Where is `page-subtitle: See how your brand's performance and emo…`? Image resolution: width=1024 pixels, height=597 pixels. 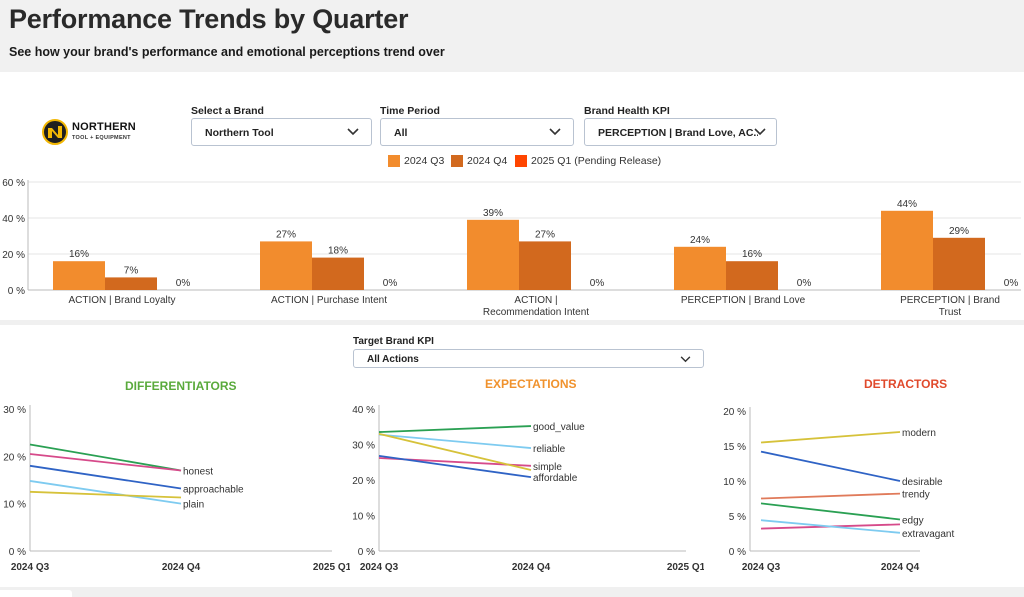 page-subtitle: See how your brand's performance and emo… is located at coordinates (227, 52).